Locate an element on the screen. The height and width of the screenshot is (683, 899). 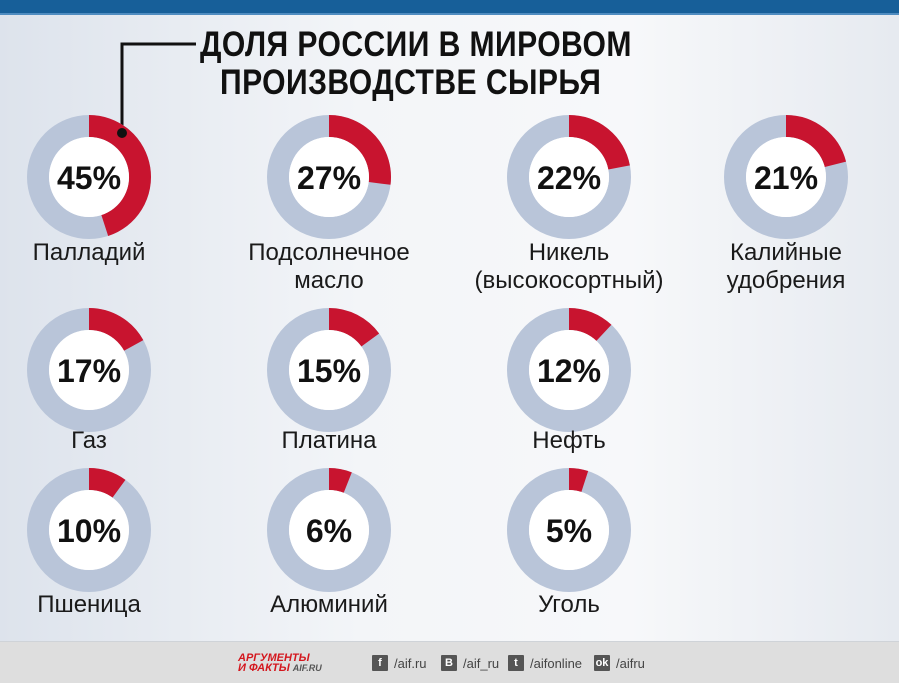
percent-label: 15% is located at coordinates (329, 371).